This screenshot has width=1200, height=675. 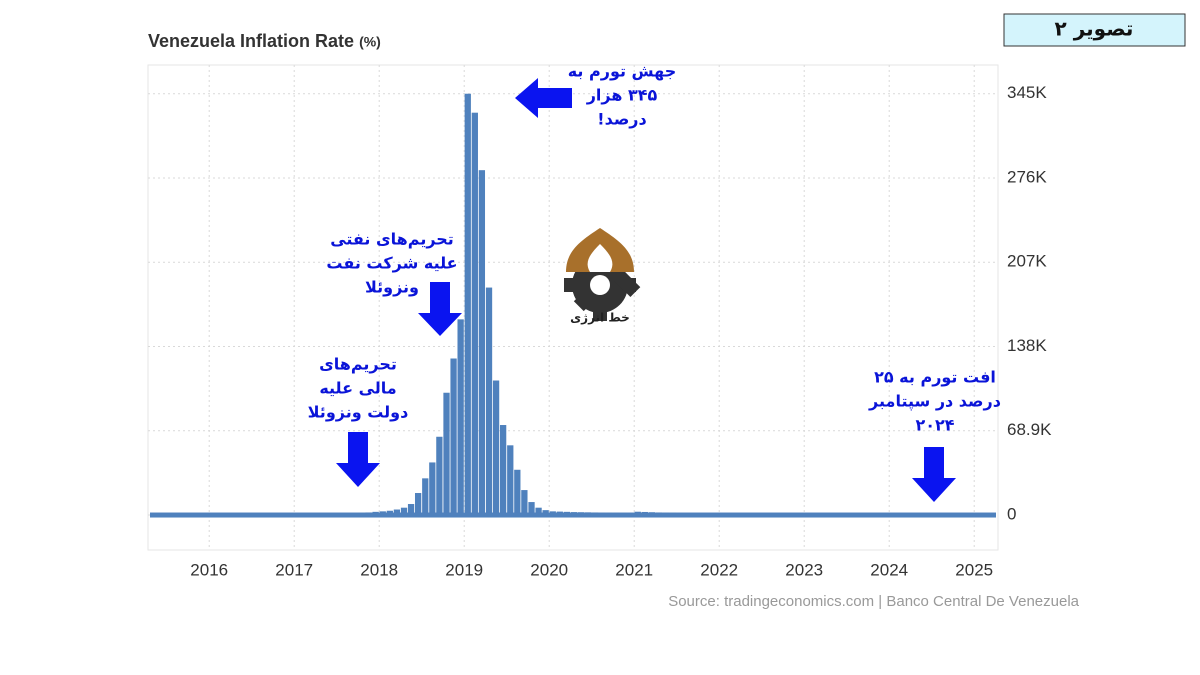 What do you see at coordinates (391, 263) in the screenshot?
I see `annotation-line: علیه شرکت نفت` at bounding box center [391, 263].